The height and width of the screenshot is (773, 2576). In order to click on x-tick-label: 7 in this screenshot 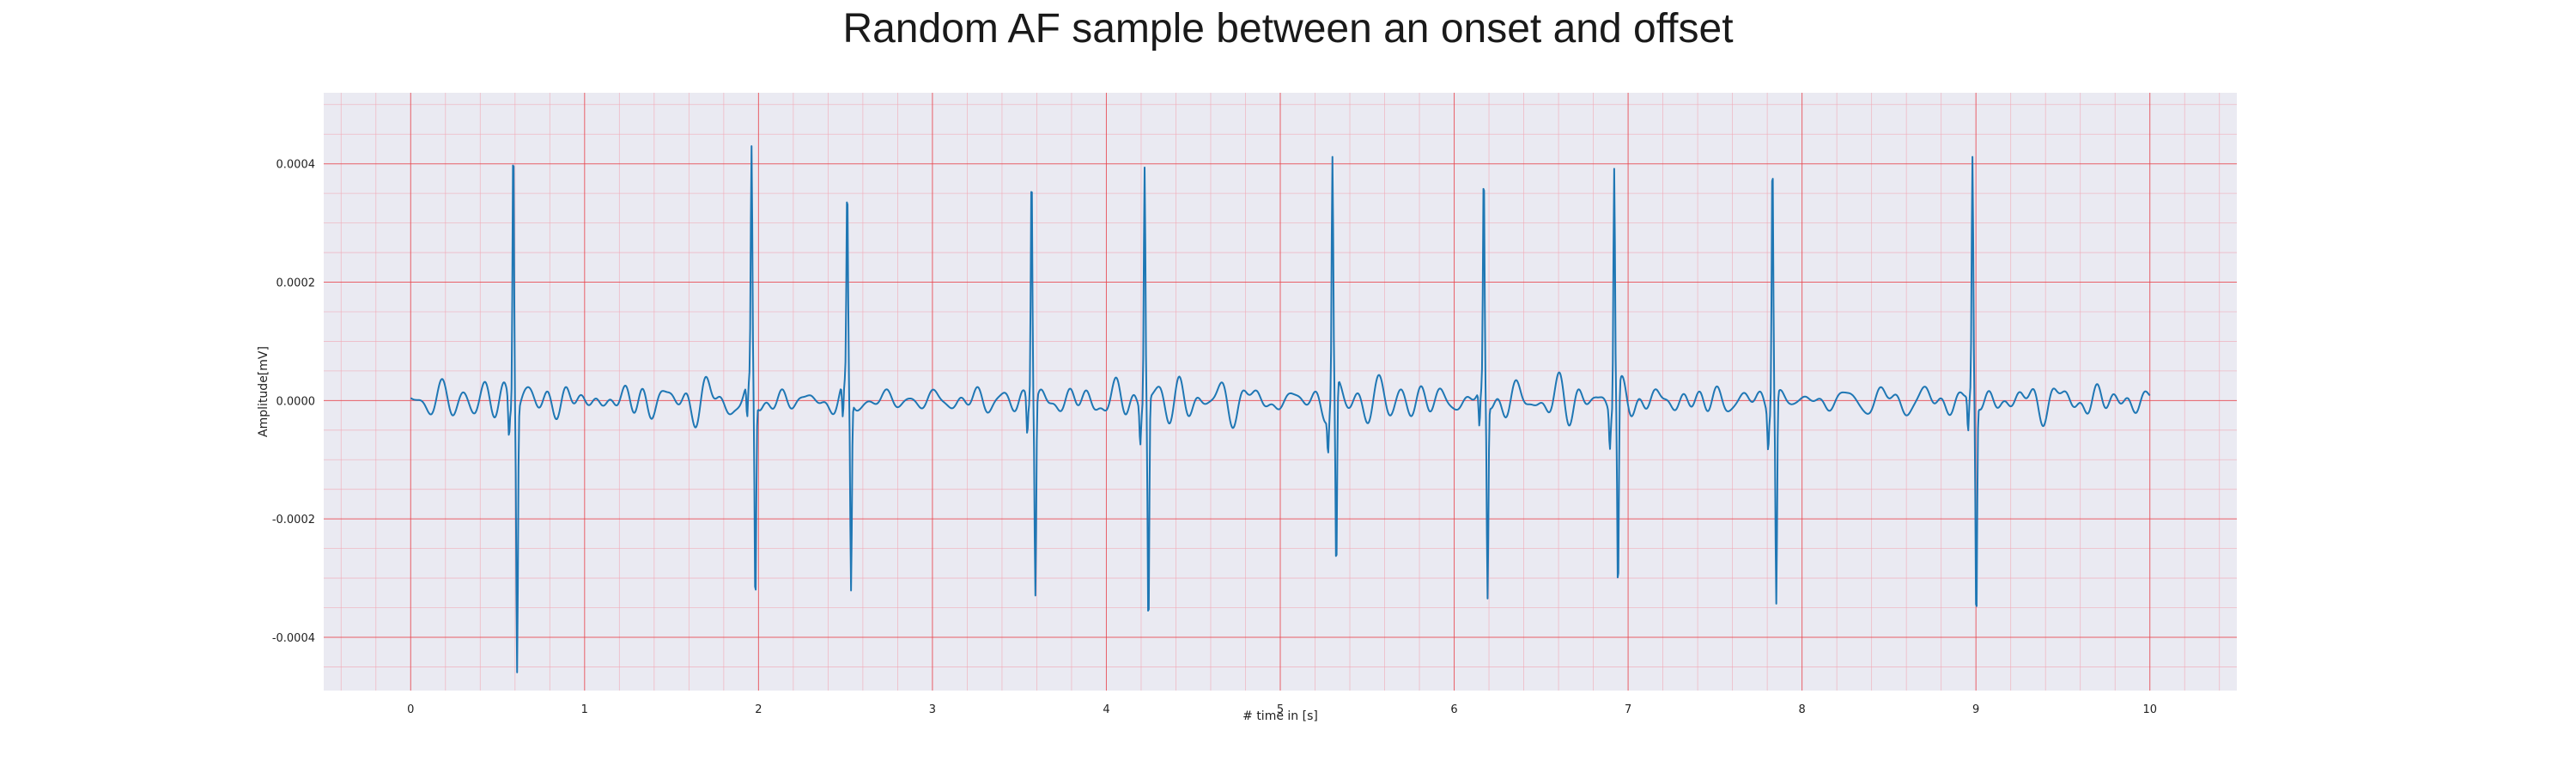, I will do `click(1628, 709)`.